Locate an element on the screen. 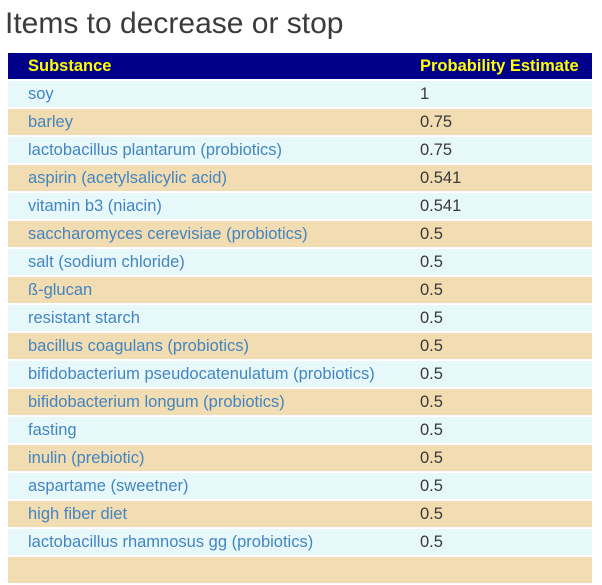 The height and width of the screenshot is (585, 602). table-row: bacillus coagulans (probiotics) 0.5 is located at coordinates (300, 346).